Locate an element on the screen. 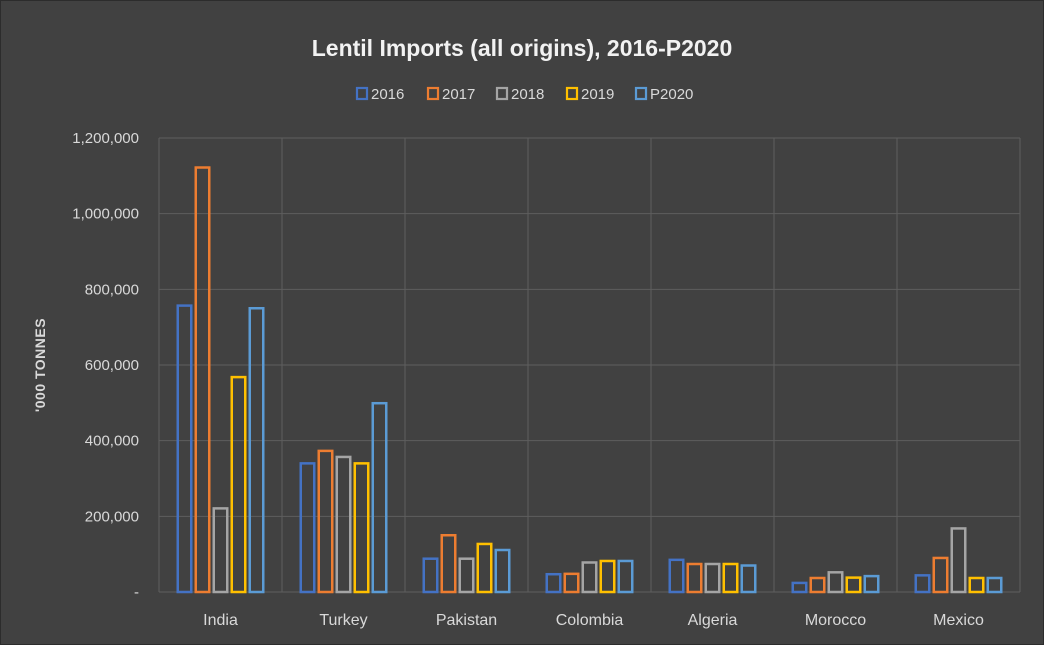  bar-2019-colombia is located at coordinates (607, 576).